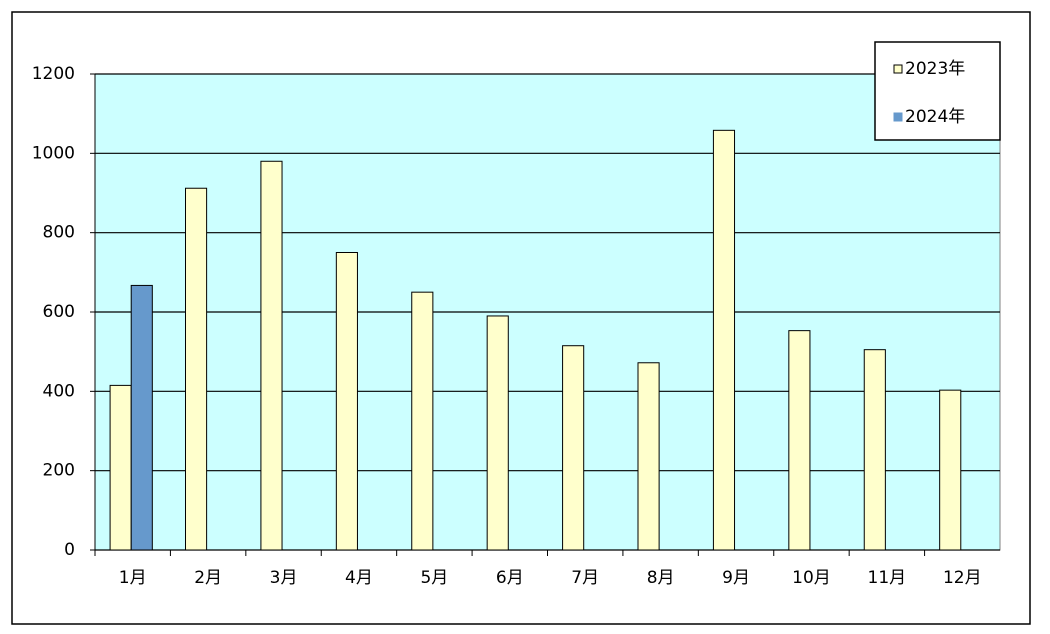  Describe the element at coordinates (962, 578) in the screenshot. I see `x-tick-label: 12月` at that location.